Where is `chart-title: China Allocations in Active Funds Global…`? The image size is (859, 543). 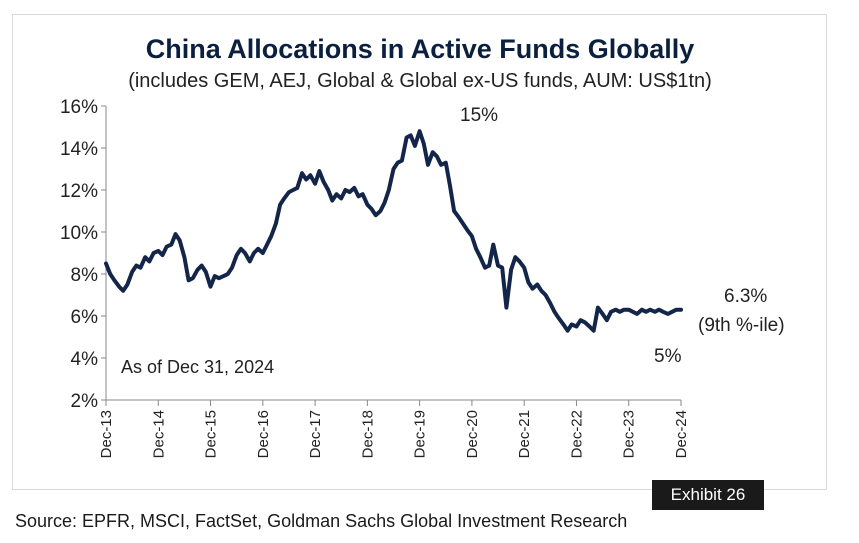
chart-title: China Allocations in Active Funds Global… is located at coordinates (420, 49).